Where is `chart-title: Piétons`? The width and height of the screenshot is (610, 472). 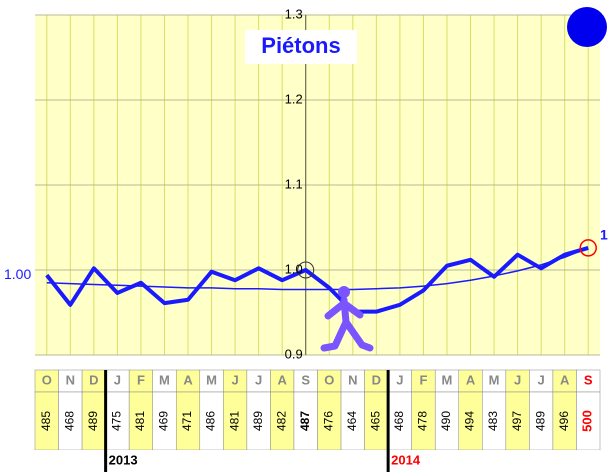
chart-title: Piétons is located at coordinates (300, 45).